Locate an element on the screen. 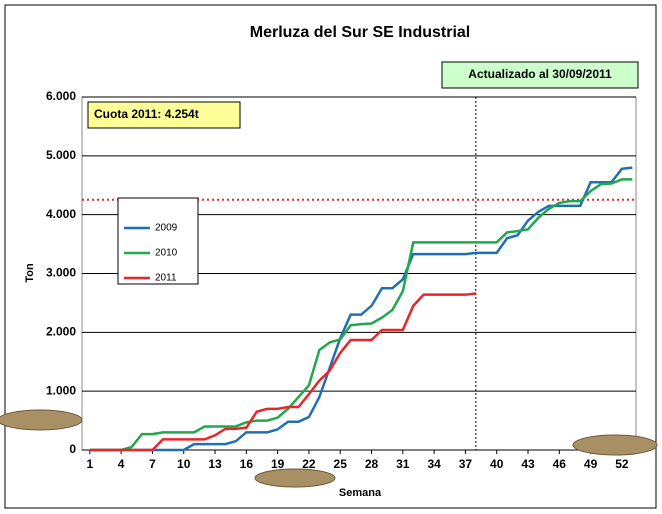 The image size is (662, 514). x-tick-label: 19 is located at coordinates (278, 464).